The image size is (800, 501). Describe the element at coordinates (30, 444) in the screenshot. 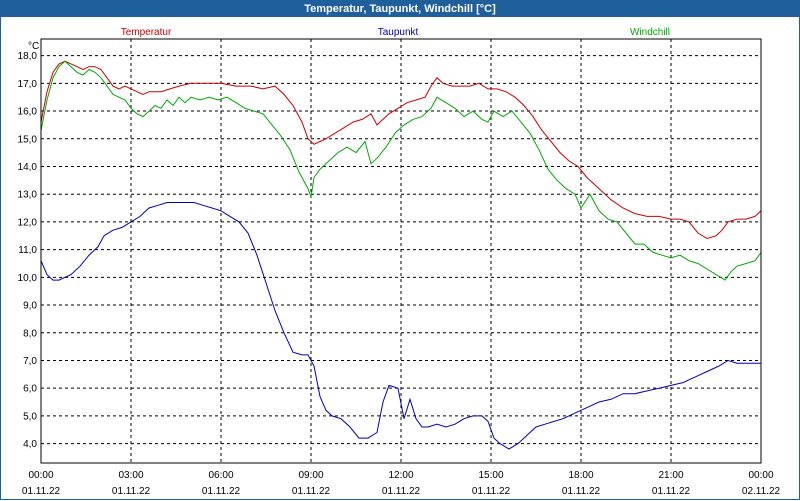

I see `y-tick-label: 4,0` at that location.